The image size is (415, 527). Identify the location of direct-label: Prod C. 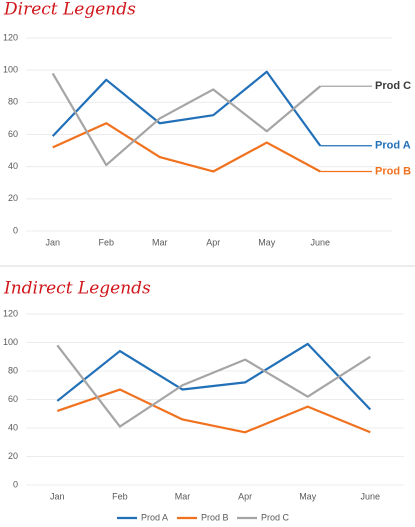
(393, 86).